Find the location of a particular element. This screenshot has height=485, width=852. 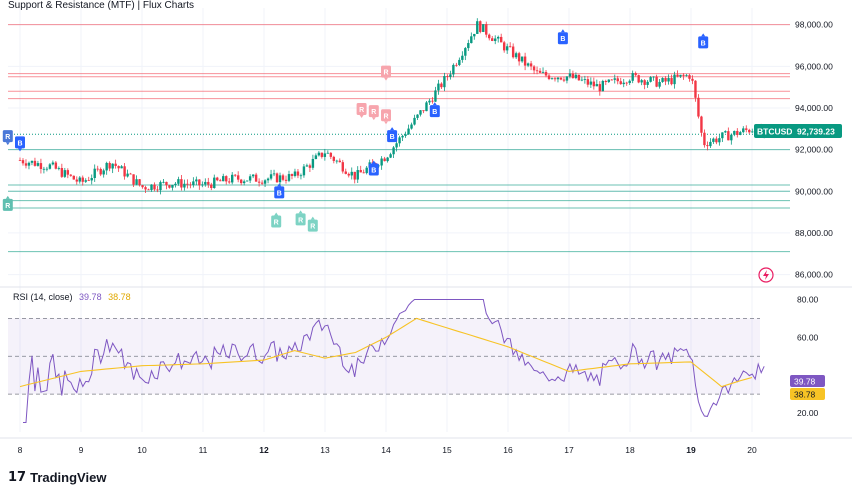

time-axis-label: 19 is located at coordinates (691, 450).